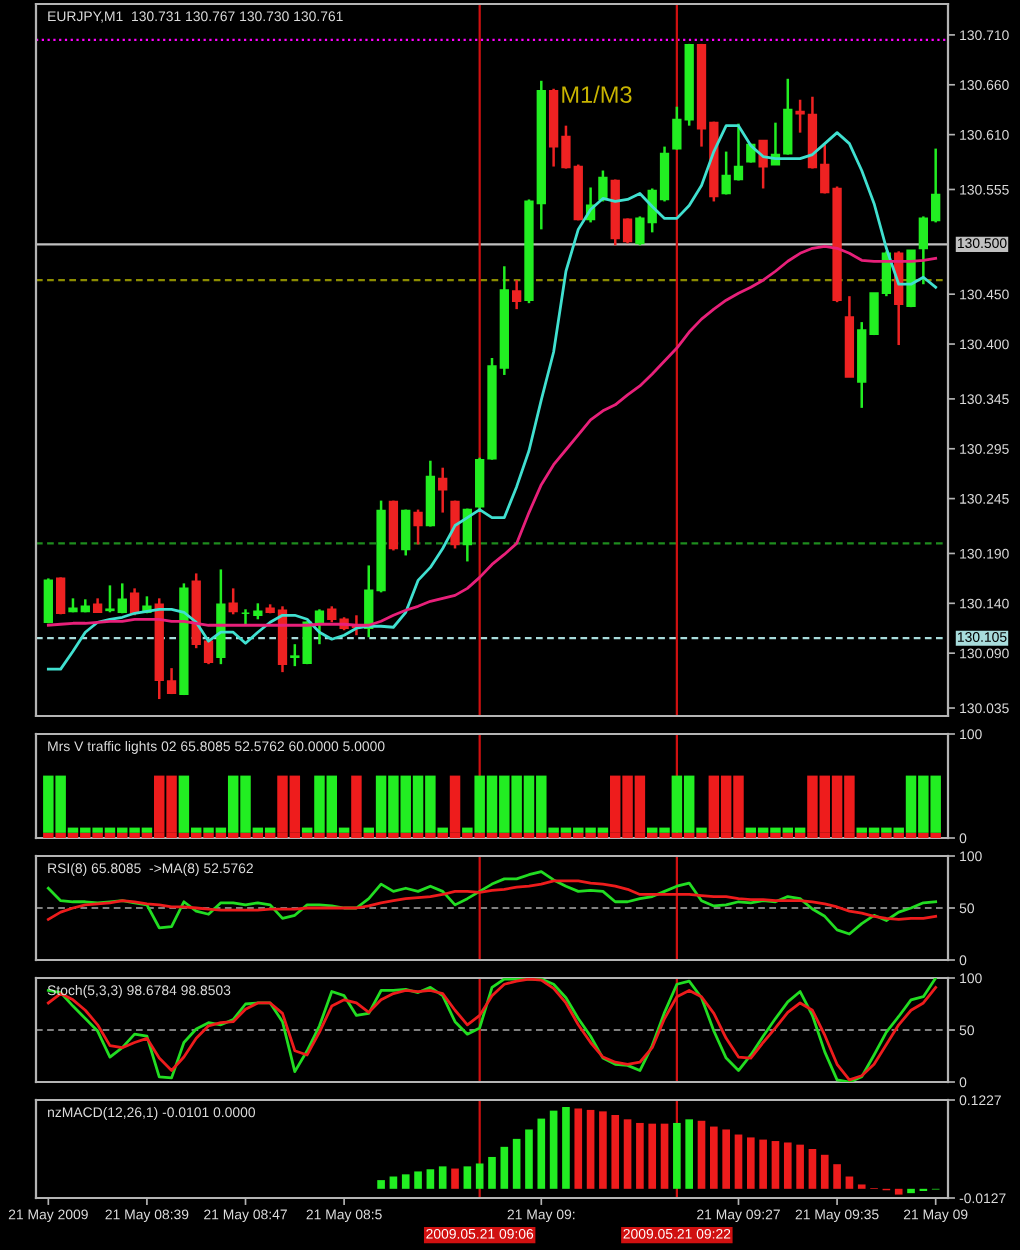 The image size is (1020, 1250). What do you see at coordinates (597, 94) in the screenshot?
I see `annotation: M1/M3` at bounding box center [597, 94].